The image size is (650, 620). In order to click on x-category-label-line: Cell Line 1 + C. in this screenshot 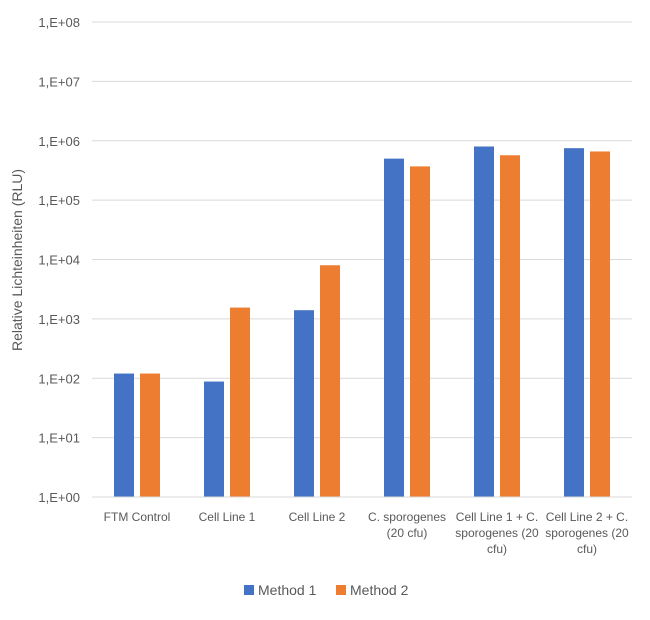, I will do `click(497, 517)`.